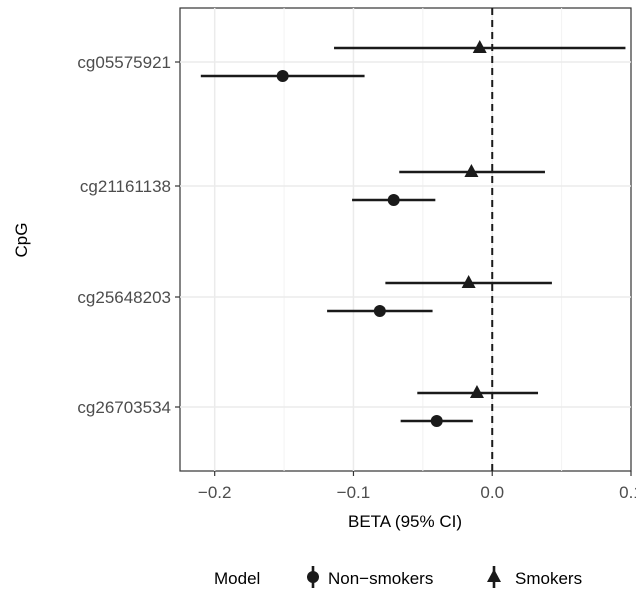 The width and height of the screenshot is (636, 596). Describe the element at coordinates (215, 492) in the screenshot. I see `x-tick-label: −0.2` at that location.